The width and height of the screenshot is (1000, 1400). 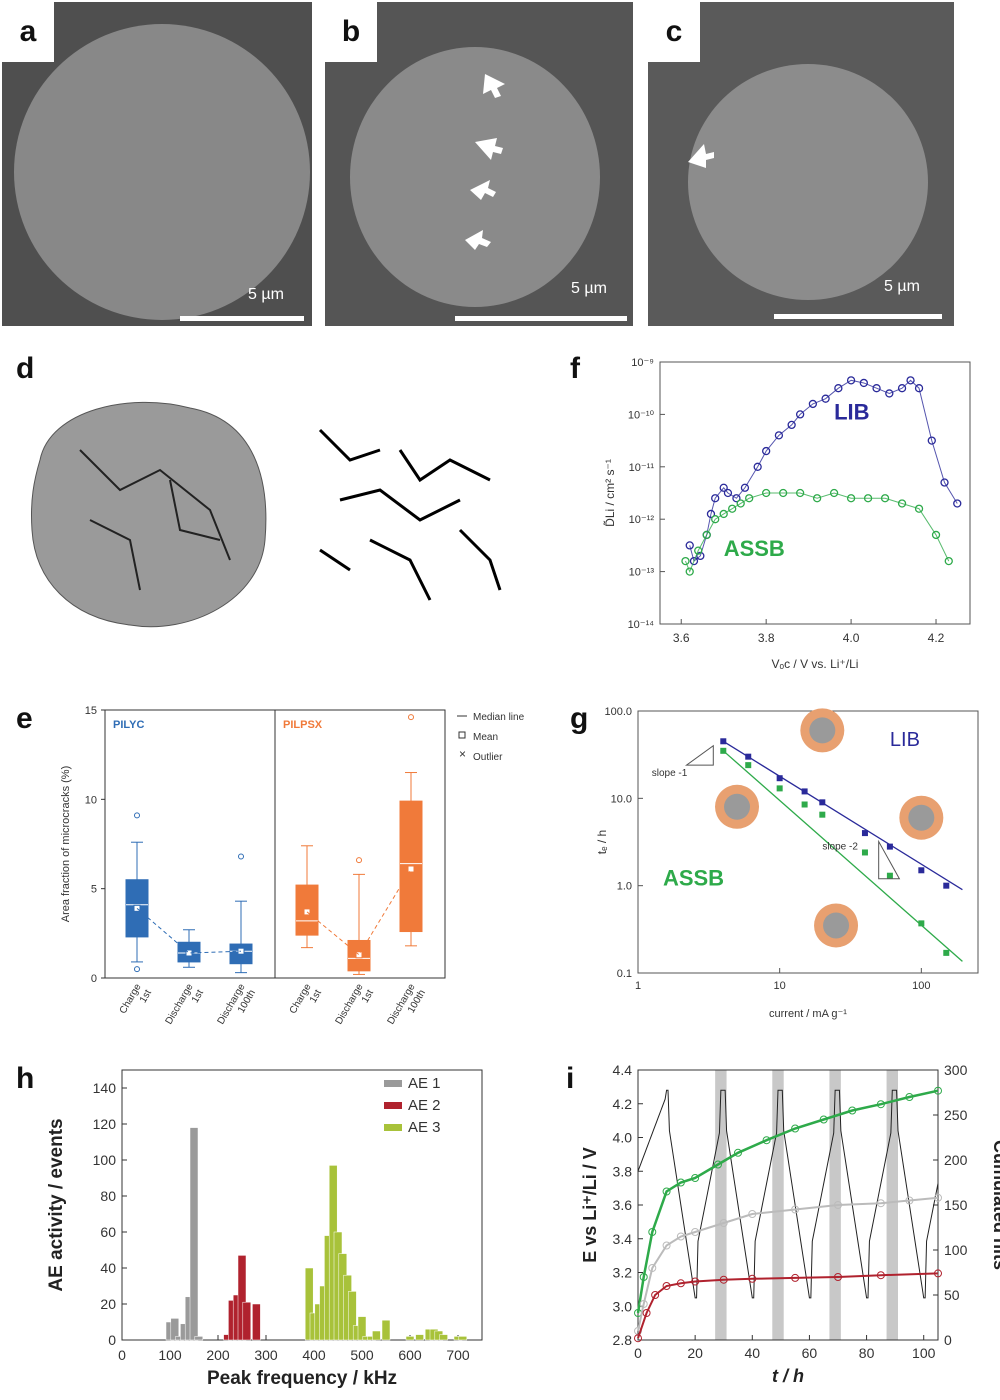 What do you see at coordinates (952, 1295) in the screenshot?
I see `y2-tick-label: 50` at bounding box center [952, 1295].